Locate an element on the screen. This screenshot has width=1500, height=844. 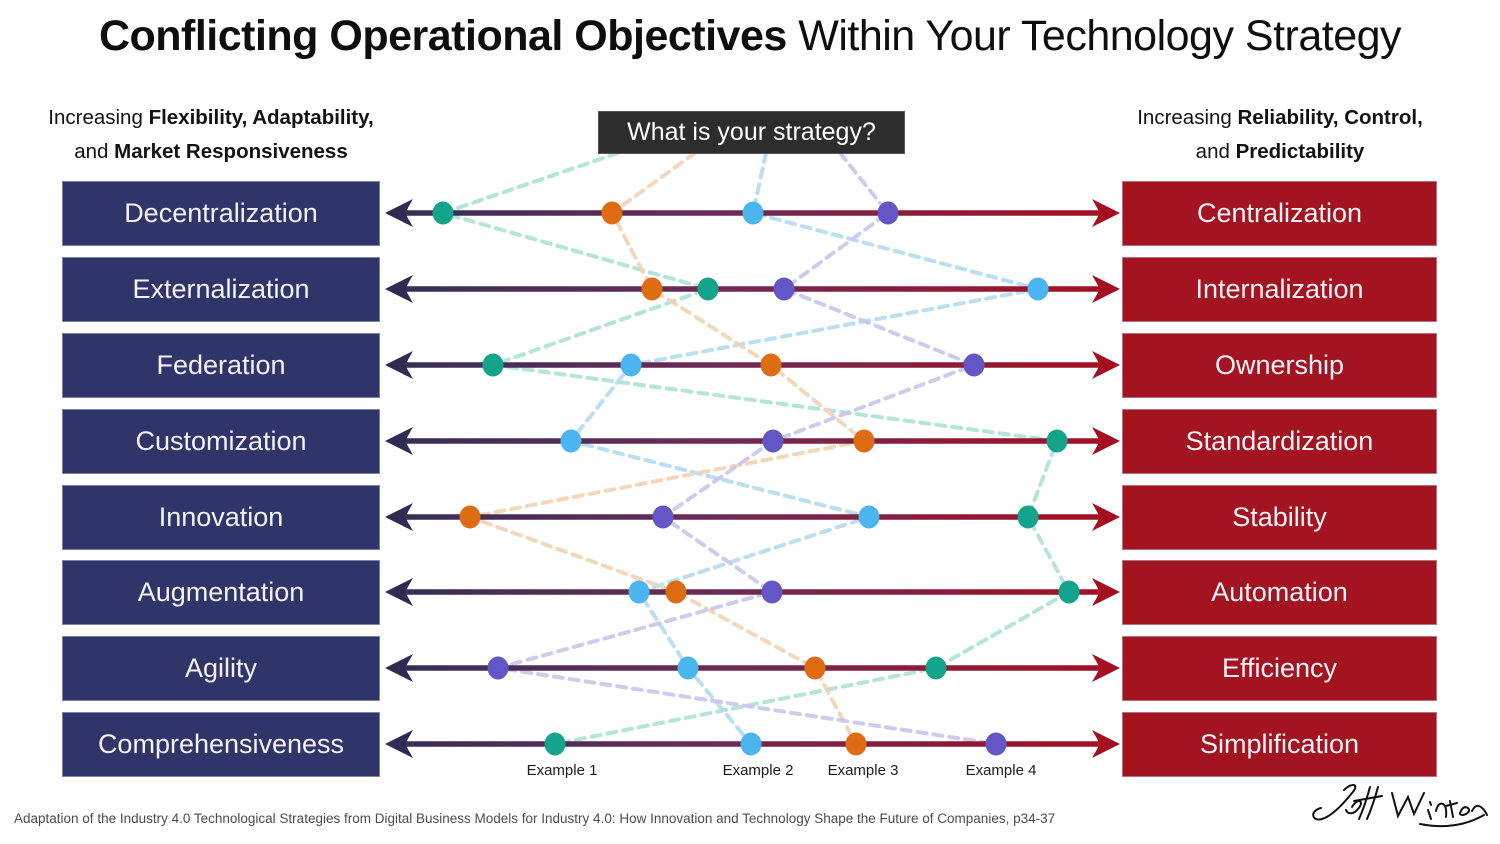
strategy-question-box: What is your strategy? is located at coordinates (751, 132).